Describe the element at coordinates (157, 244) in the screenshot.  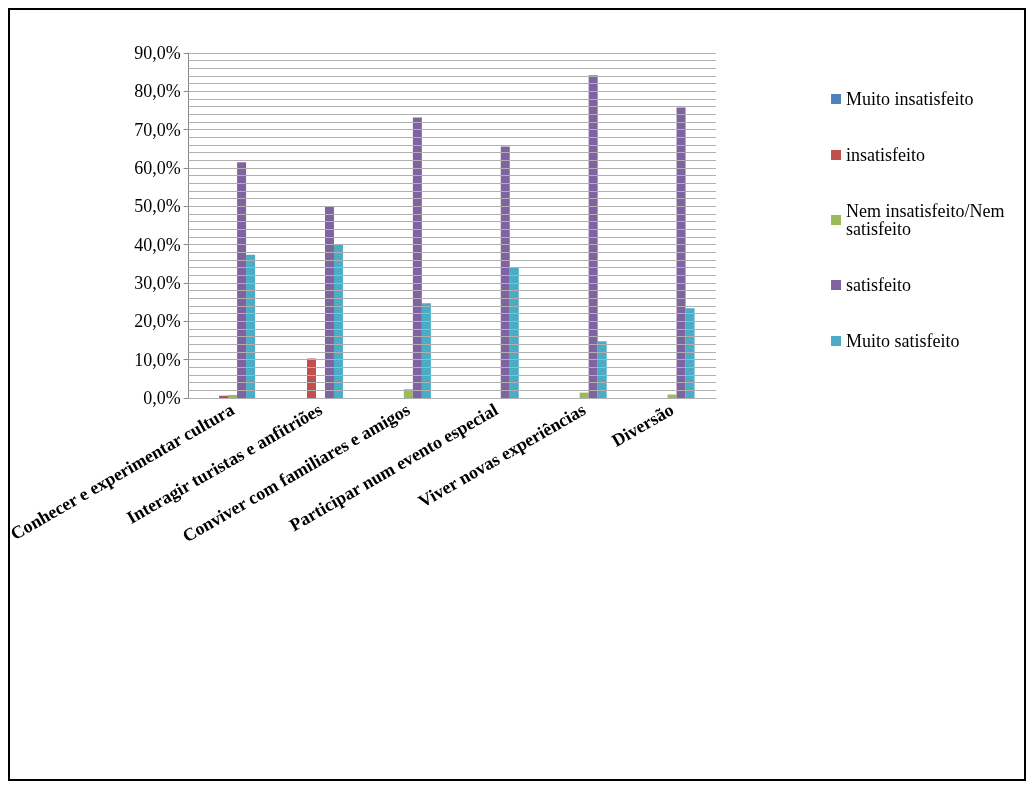
I see `y-tick-label: 40,0%` at that location.